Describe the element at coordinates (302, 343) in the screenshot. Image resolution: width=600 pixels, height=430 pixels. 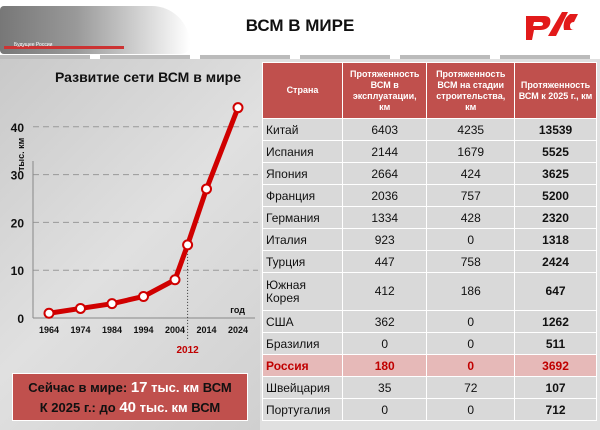
I see `country-cell: Бразилия` at that location.